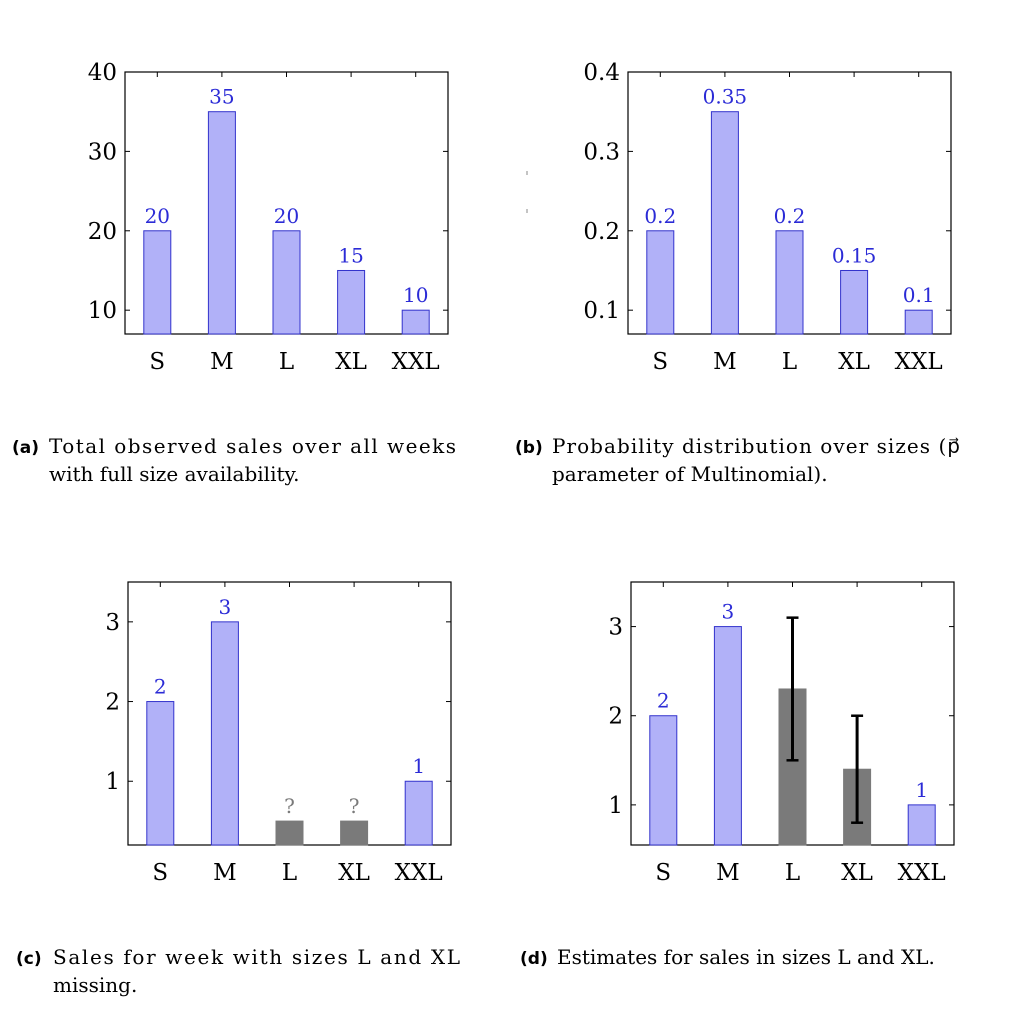 This screenshot has height=1023, width=1023. What do you see at coordinates (756, 446) in the screenshot?
I see `caption-b-line-1: Probability distribution over sizes (p⃗` at bounding box center [756, 446].